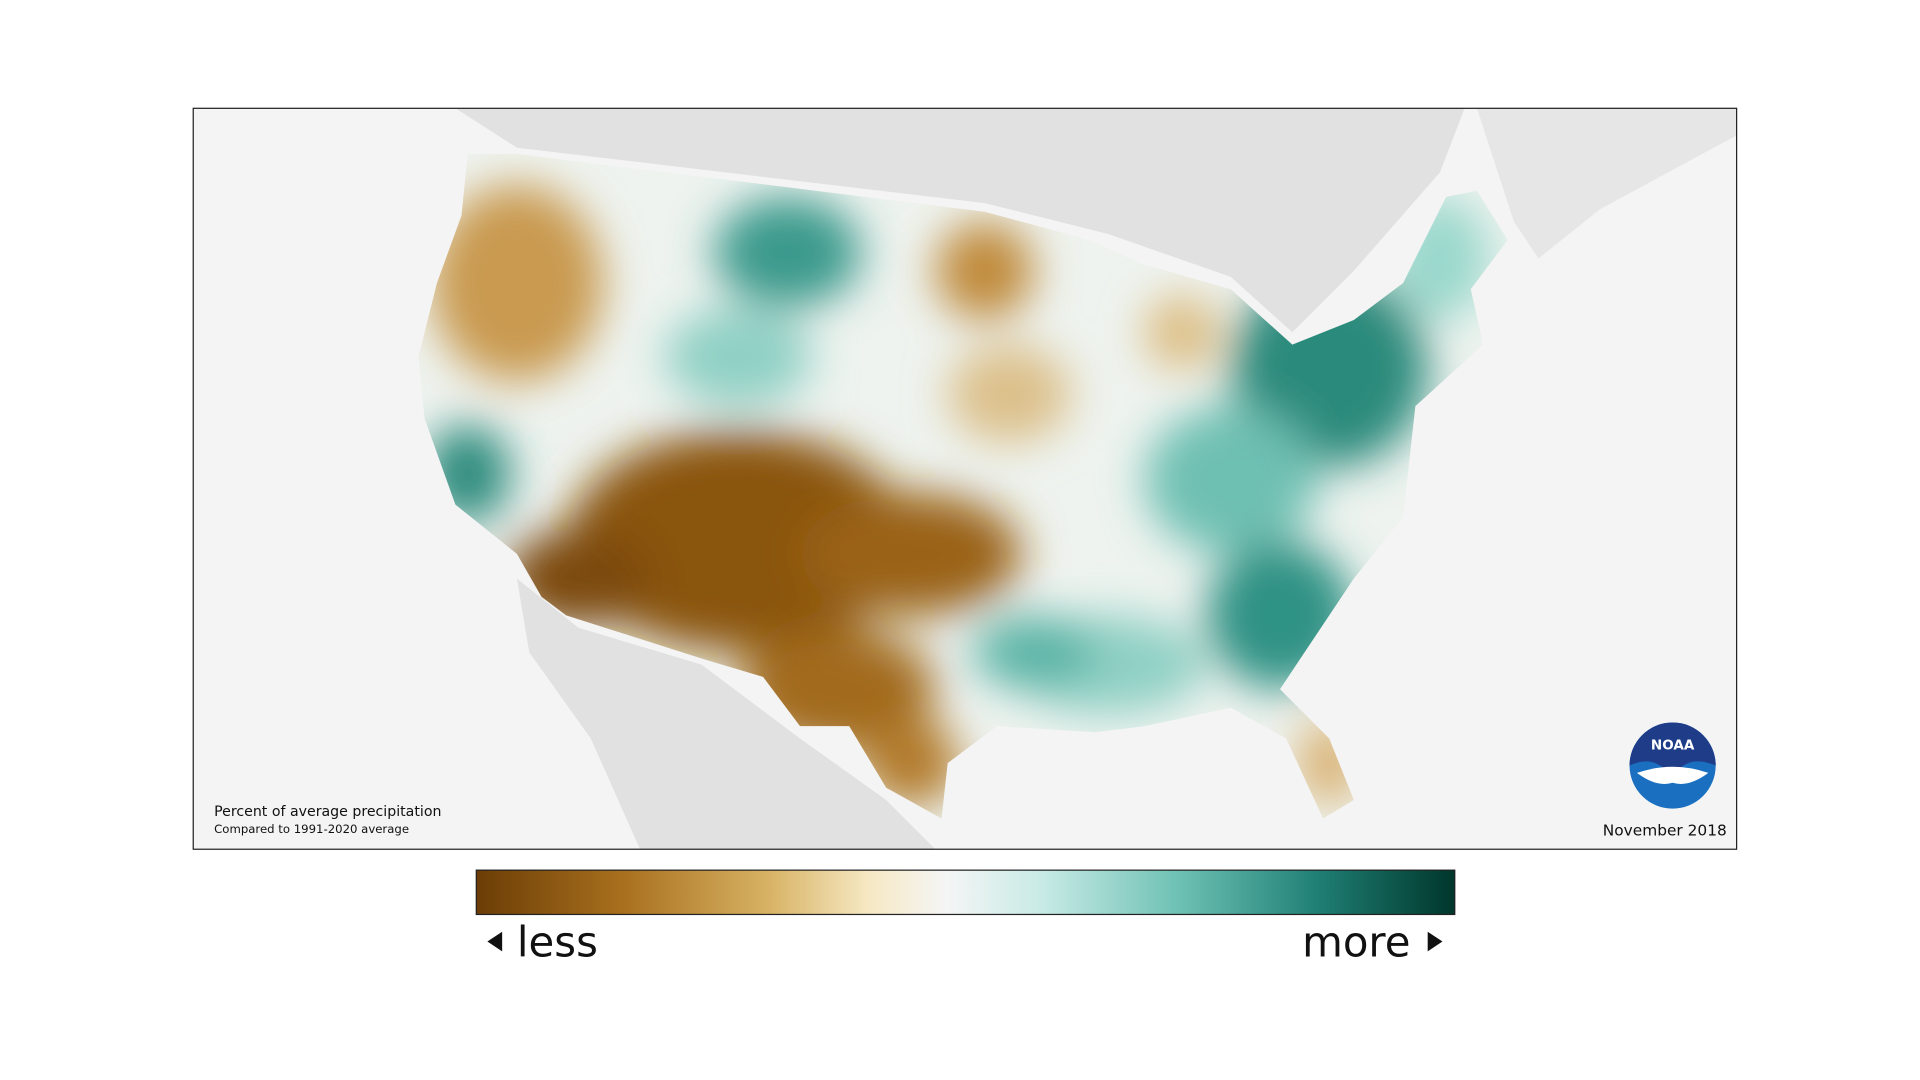 This screenshot has height=1080, width=1920. I want to click on canada, so click(960, 220).